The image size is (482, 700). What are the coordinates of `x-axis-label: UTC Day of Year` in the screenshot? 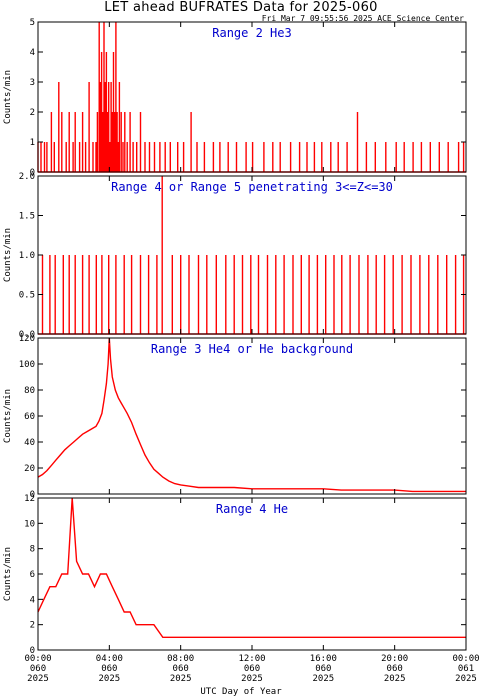 It's located at (241, 692).